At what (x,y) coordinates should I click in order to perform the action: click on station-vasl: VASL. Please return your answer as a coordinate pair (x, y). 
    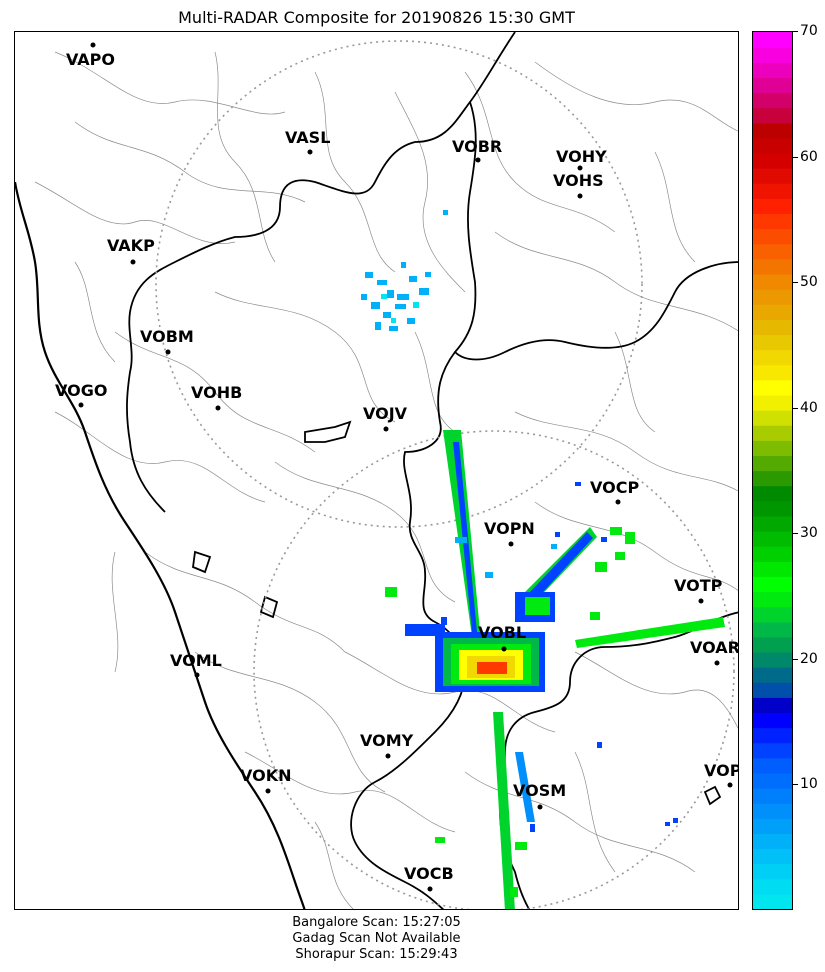
    Looking at the image, I should click on (307, 141).